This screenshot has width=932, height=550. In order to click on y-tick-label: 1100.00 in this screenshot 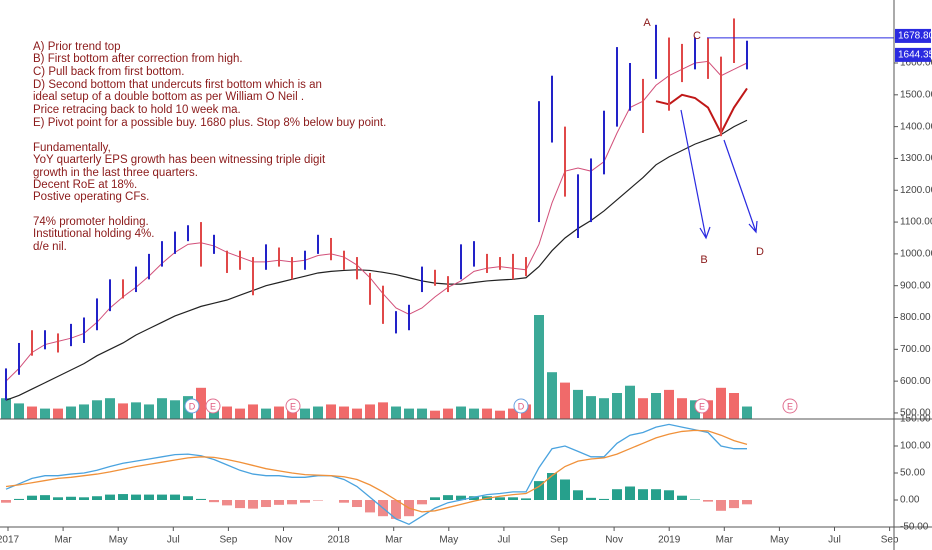, I will do `click(916, 222)`.